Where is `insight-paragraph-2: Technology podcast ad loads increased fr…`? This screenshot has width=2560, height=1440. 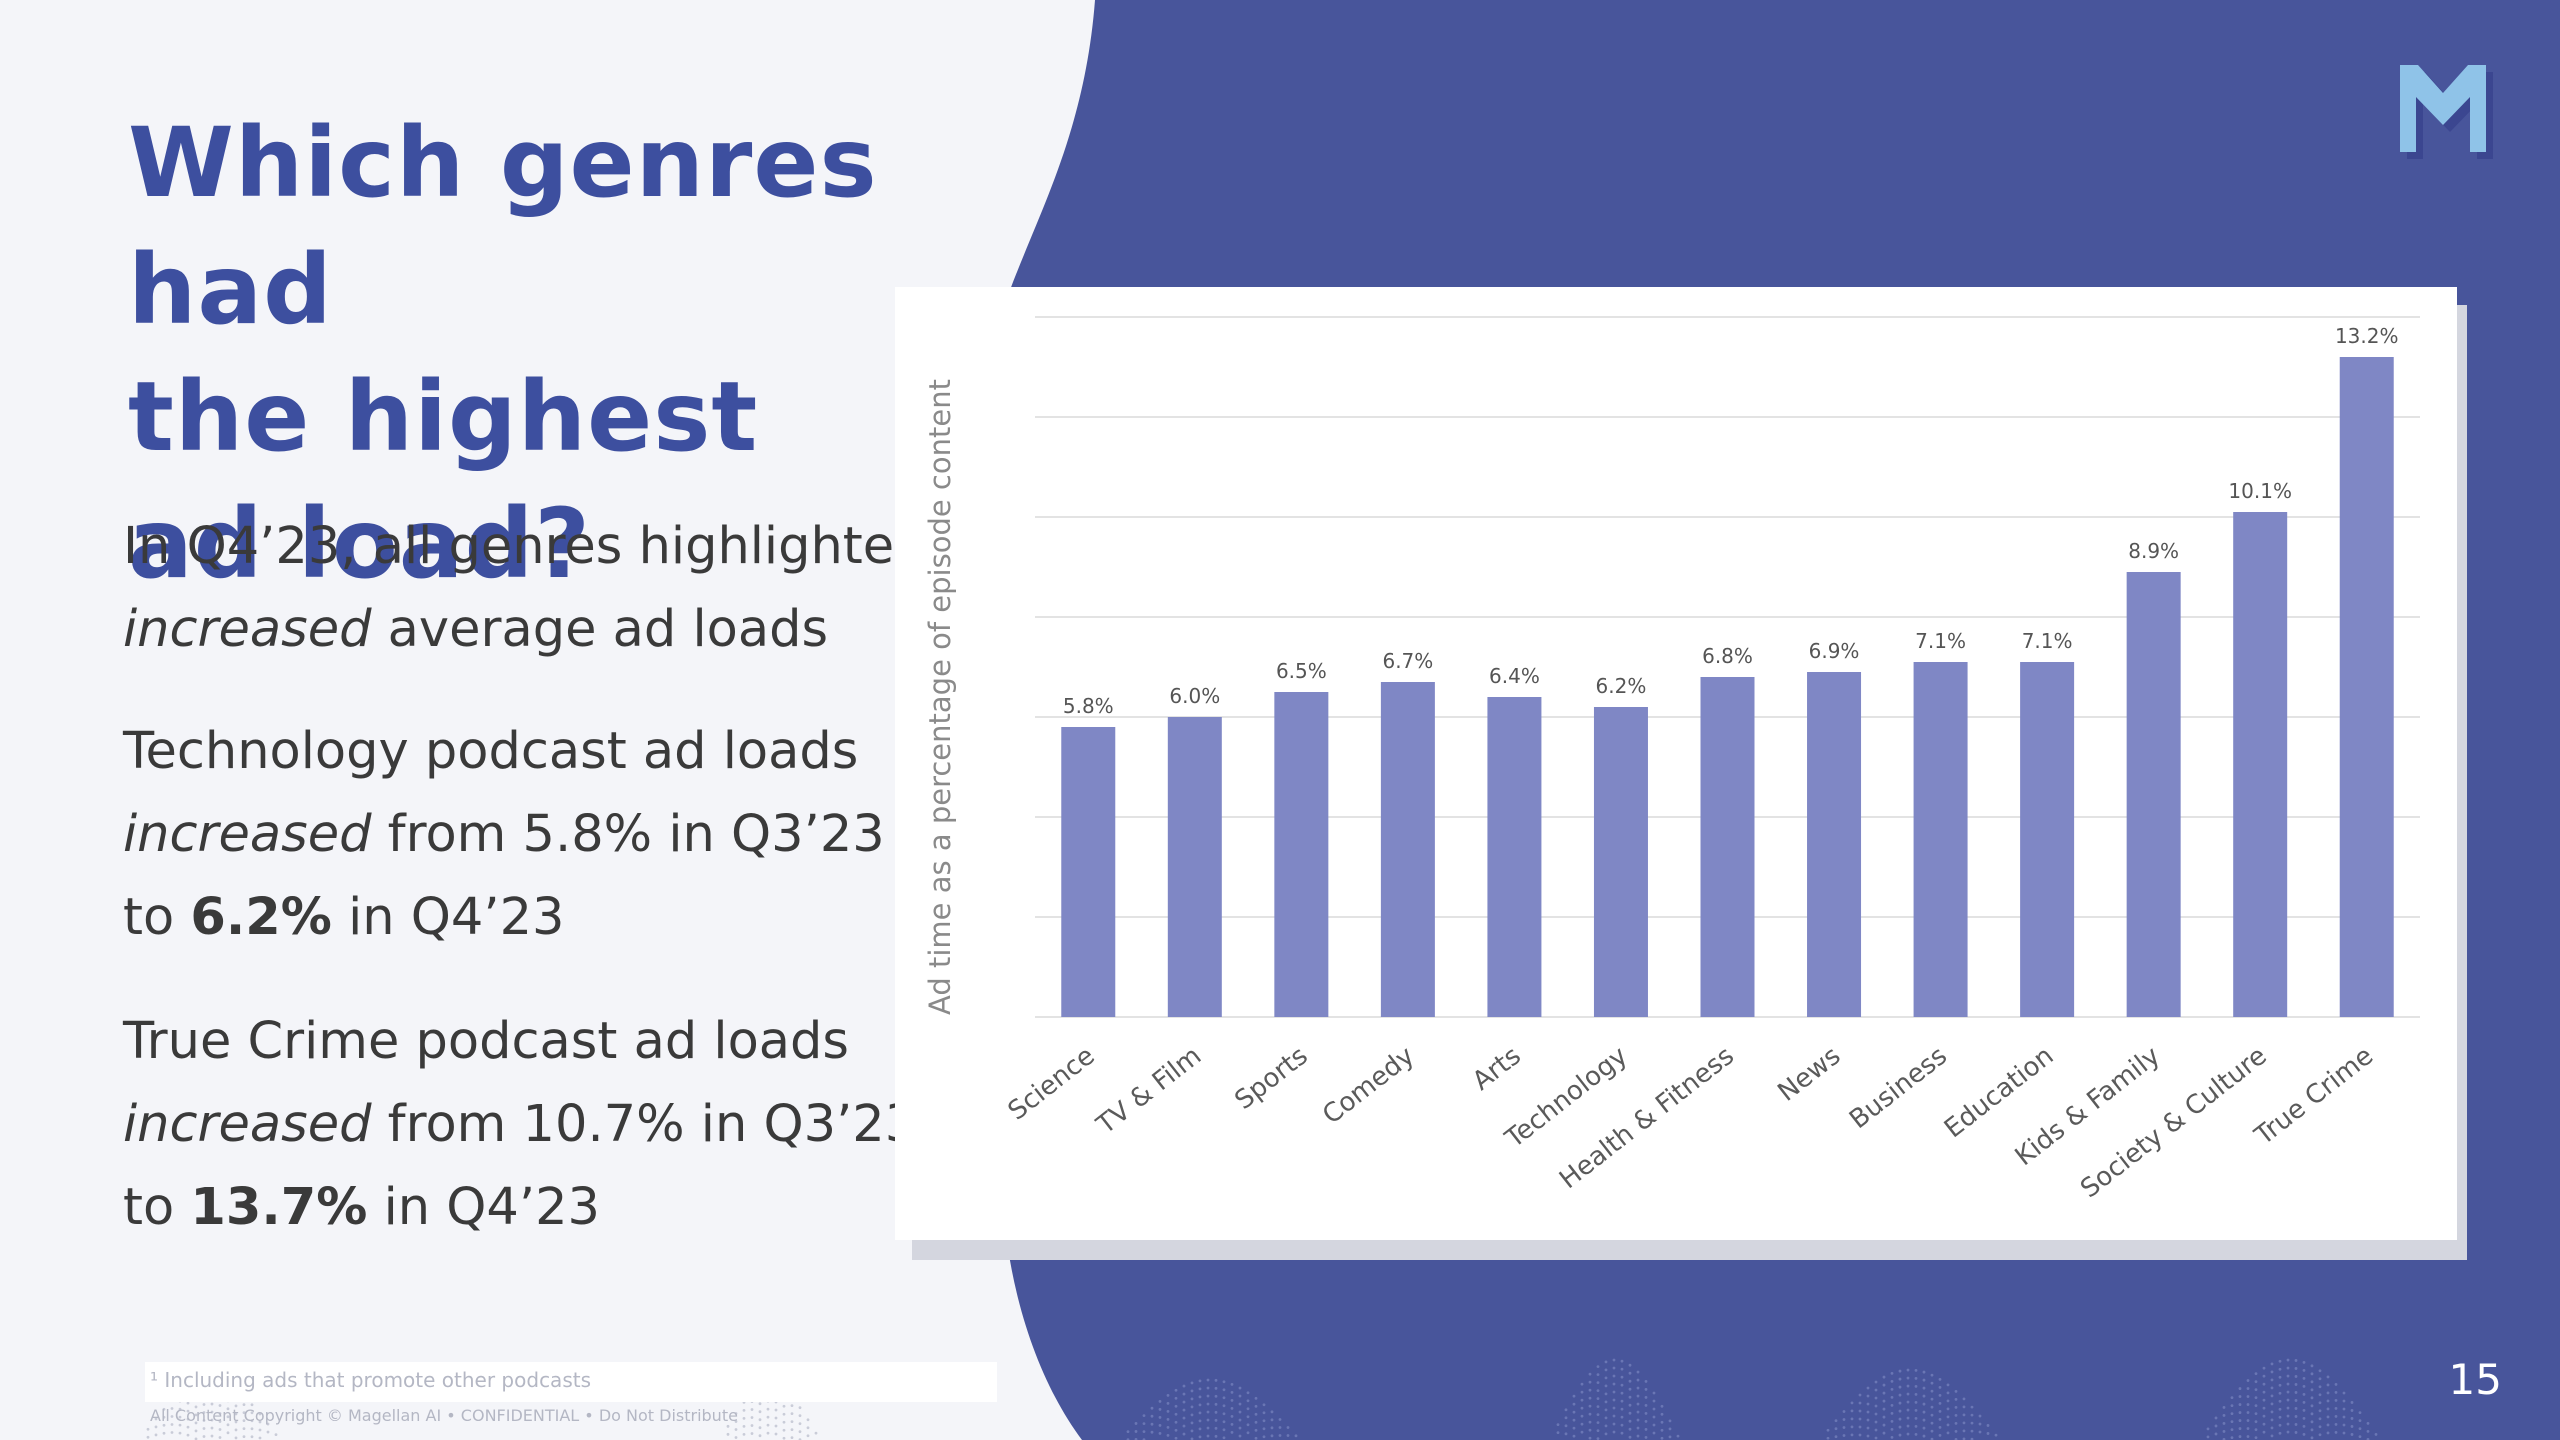 insight-paragraph-2: Technology podcast ad loads increased fr… is located at coordinates (513, 834).